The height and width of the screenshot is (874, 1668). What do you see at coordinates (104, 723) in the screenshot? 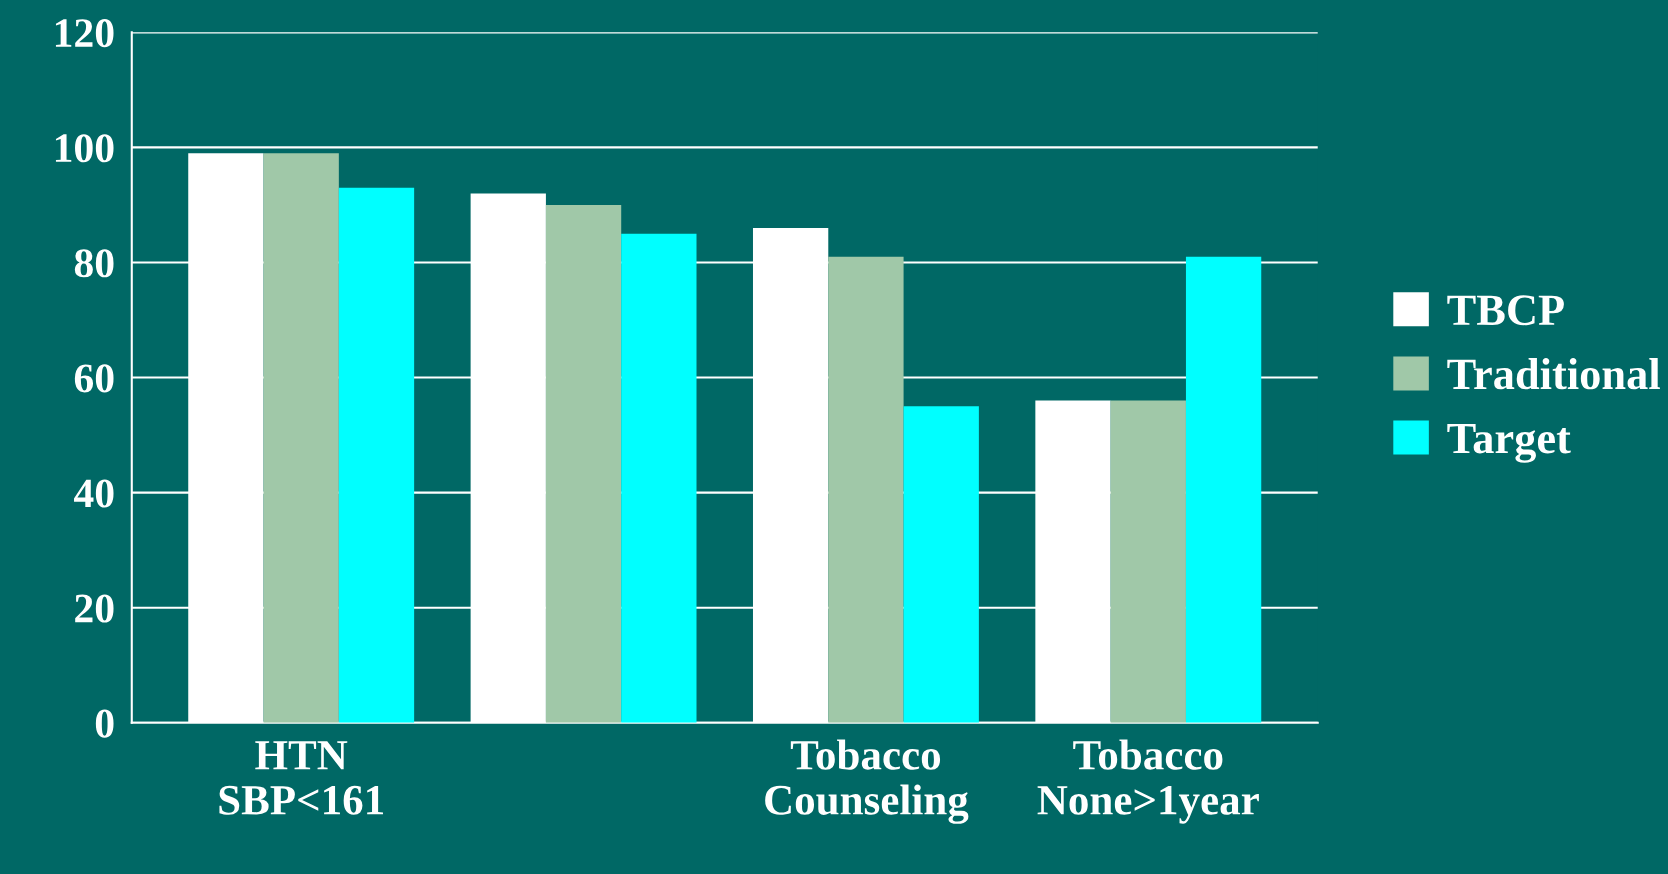
I see `y-tick-label: 0` at bounding box center [104, 723].